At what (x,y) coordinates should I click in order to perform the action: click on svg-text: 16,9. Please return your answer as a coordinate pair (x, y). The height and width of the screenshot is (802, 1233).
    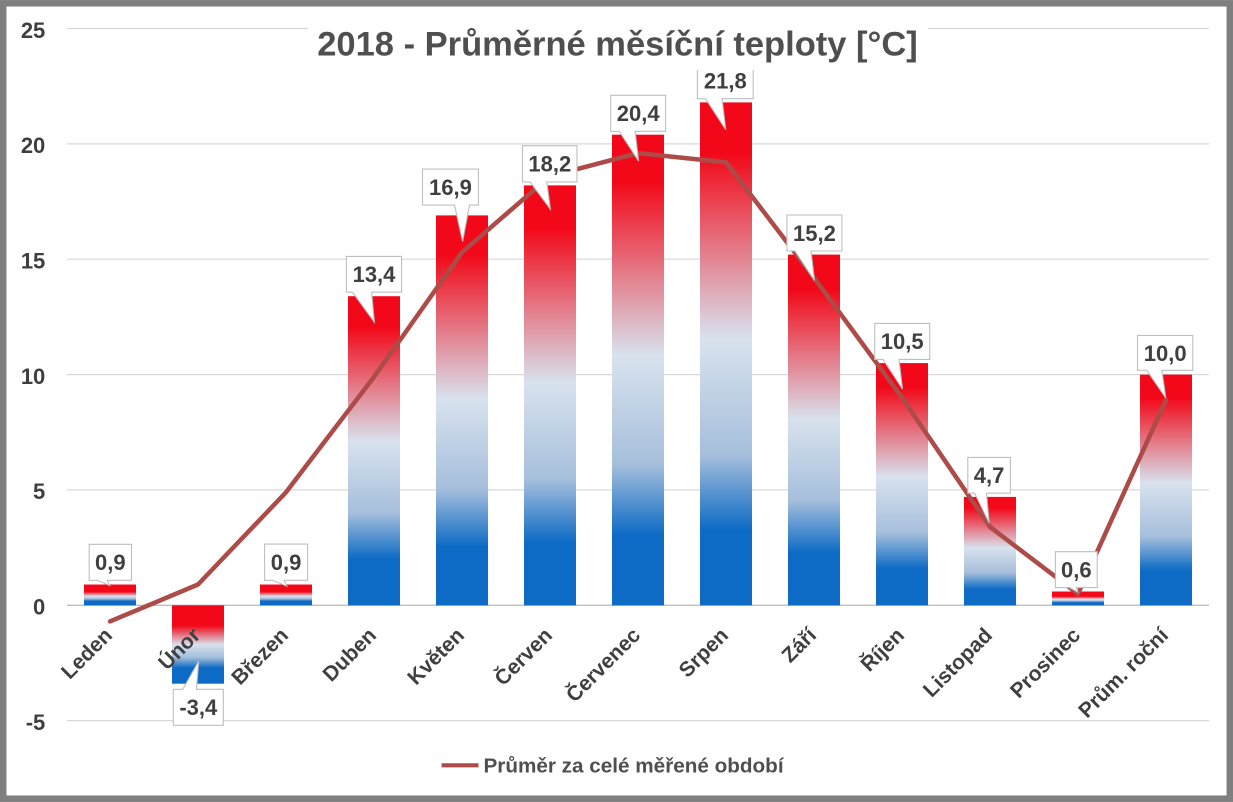
    Looking at the image, I should click on (450, 187).